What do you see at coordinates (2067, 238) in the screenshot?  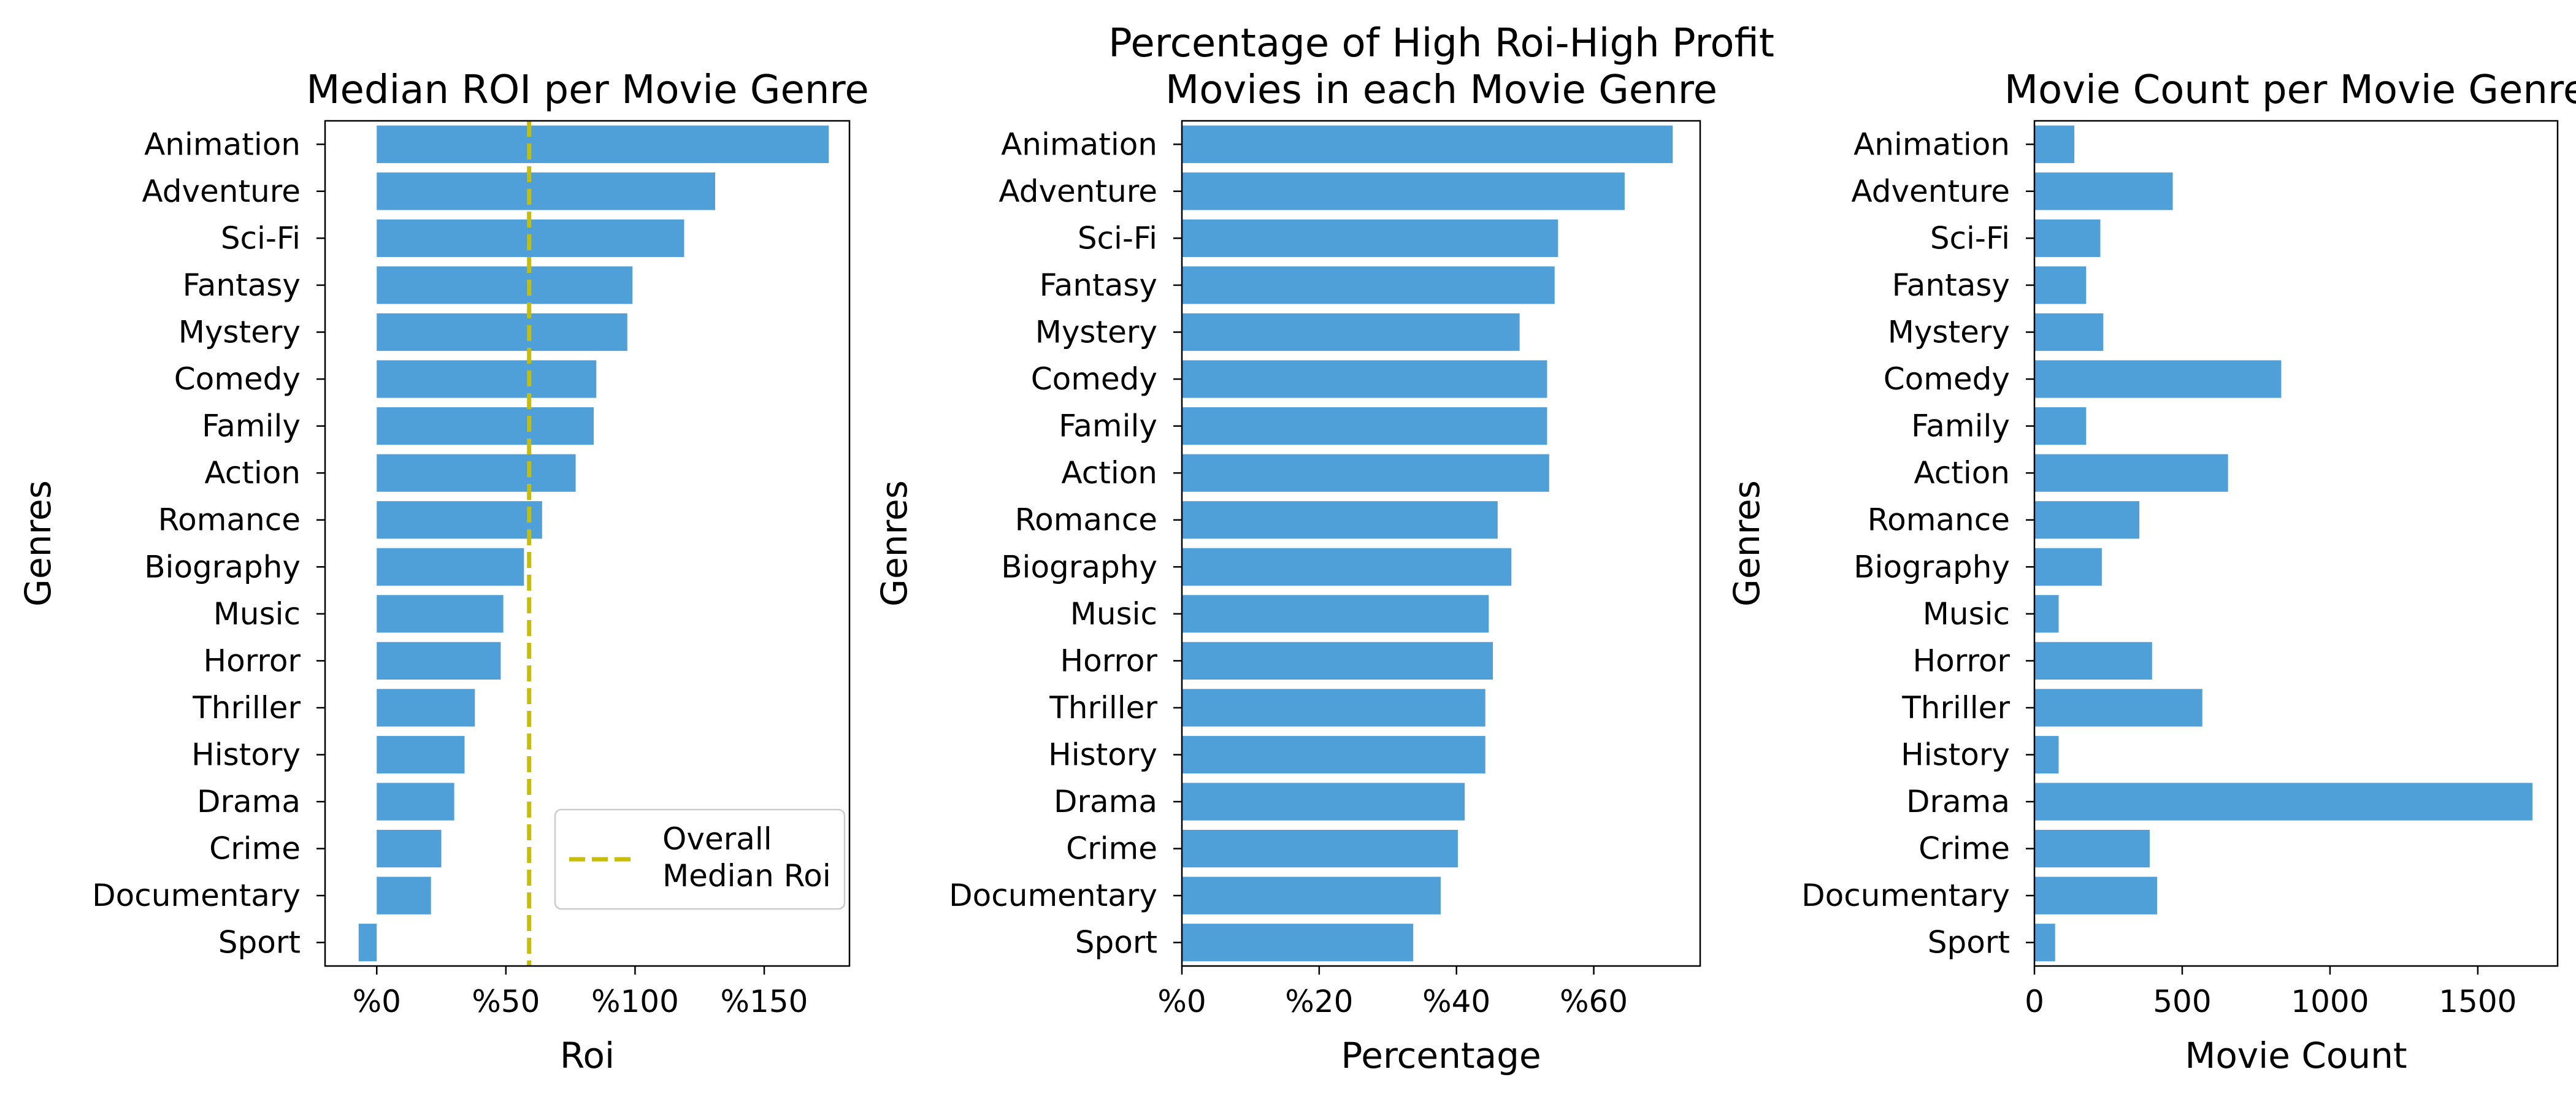 I see `bar-sci-fi` at bounding box center [2067, 238].